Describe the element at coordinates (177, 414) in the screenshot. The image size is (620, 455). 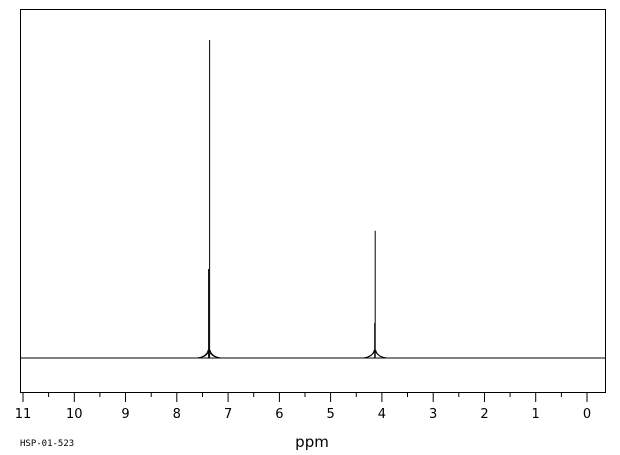
I see `x-tick-label: 8` at that location.